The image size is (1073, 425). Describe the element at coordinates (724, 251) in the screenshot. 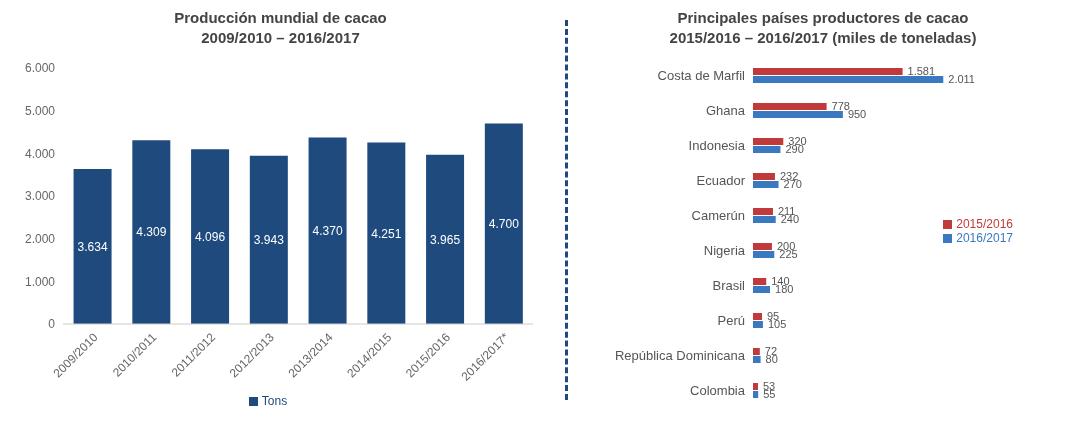

I see `y-tick-label: Nigeria` at that location.